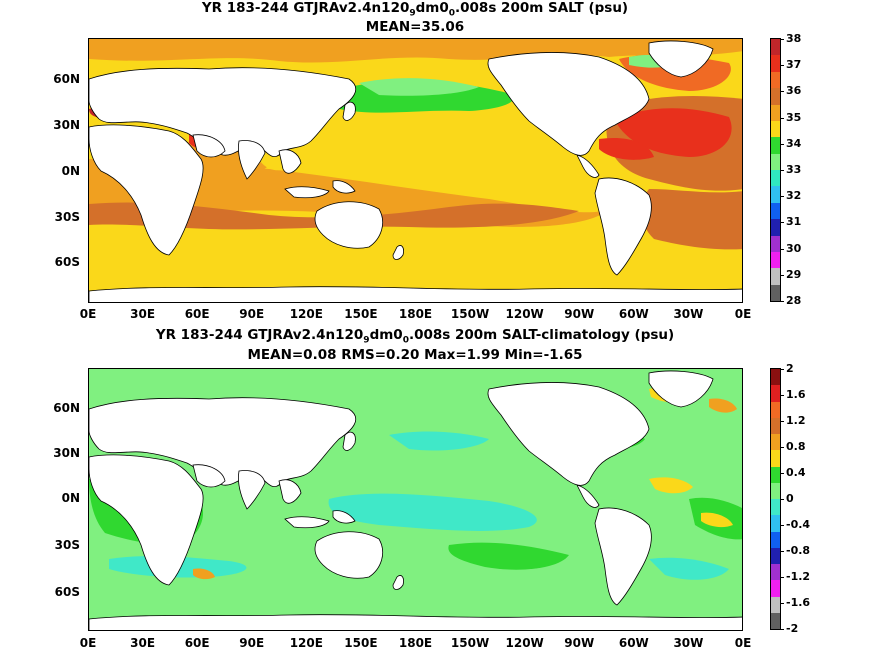  Describe the element at coordinates (415, 27) in the screenshot. I see `panel1-stats: MEAN=35.06` at that location.